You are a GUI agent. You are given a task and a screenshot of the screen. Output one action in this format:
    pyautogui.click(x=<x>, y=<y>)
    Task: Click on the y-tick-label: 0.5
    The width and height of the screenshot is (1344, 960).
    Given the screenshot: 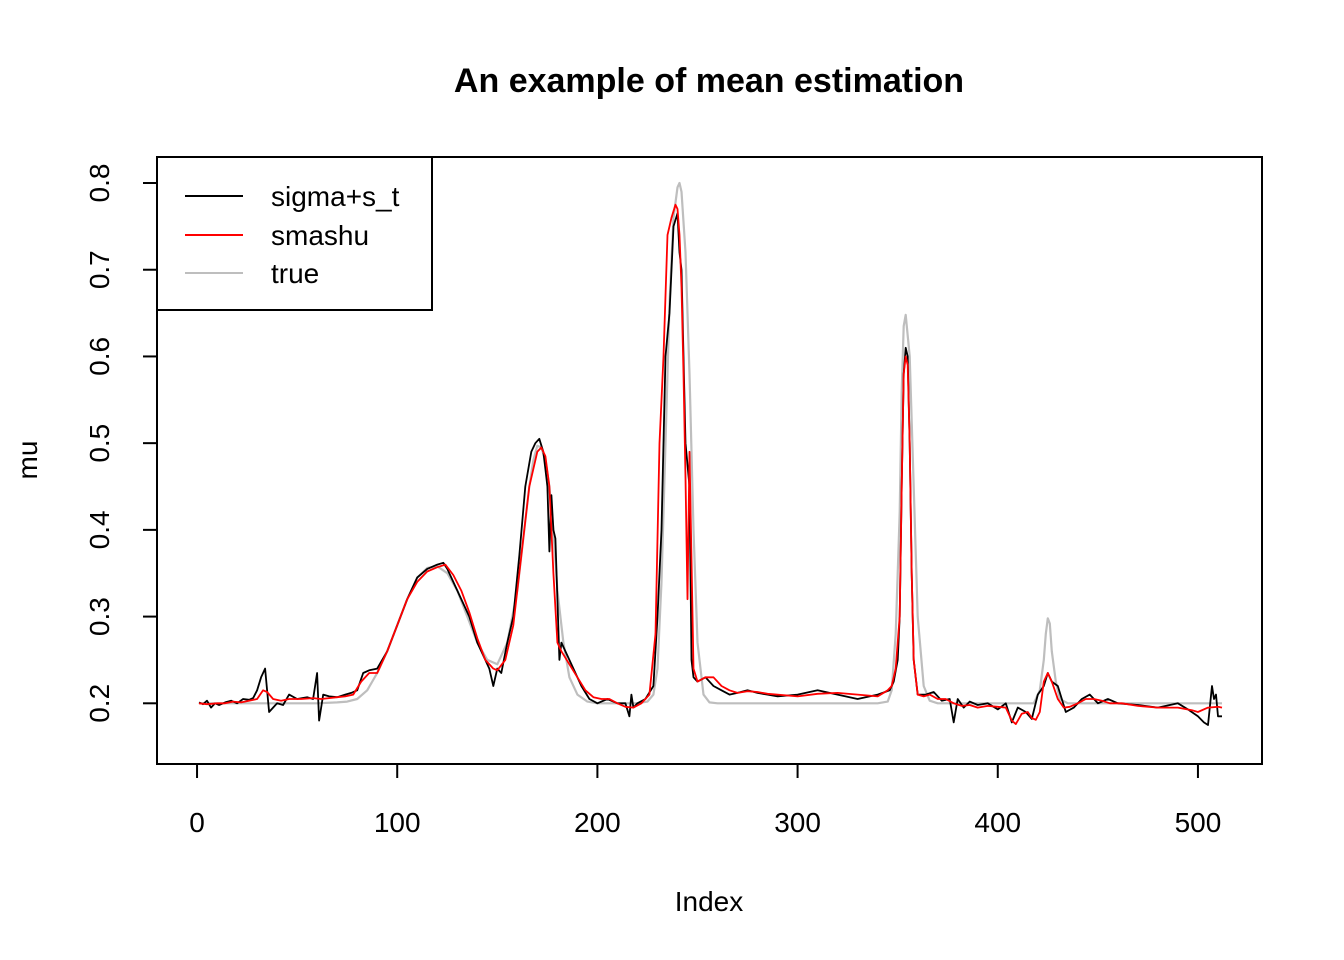 What is the action you would take?
    pyautogui.click(x=99, y=443)
    